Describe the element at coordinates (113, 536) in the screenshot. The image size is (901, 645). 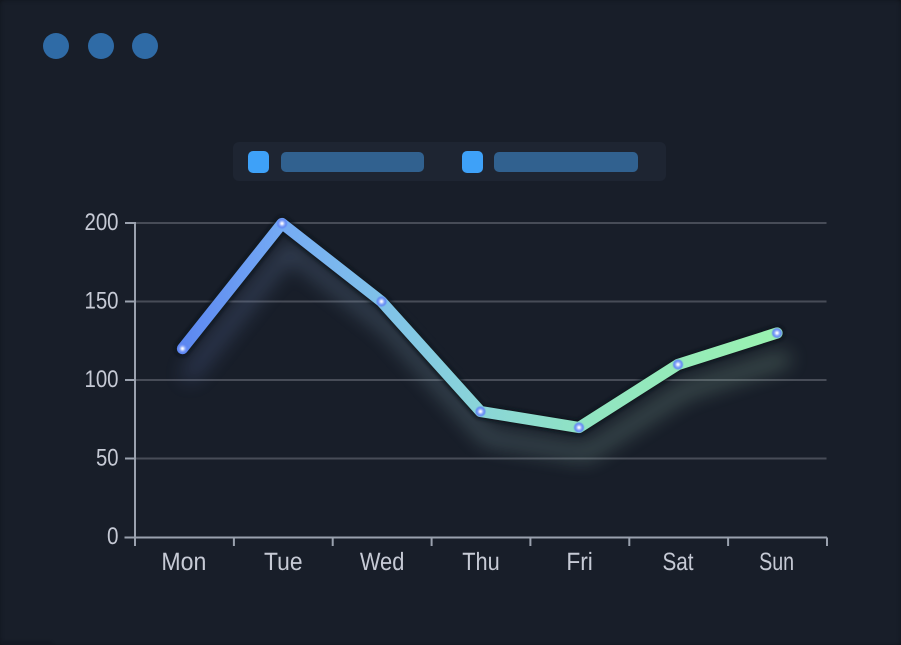
I see `svg-text: 0` at that location.